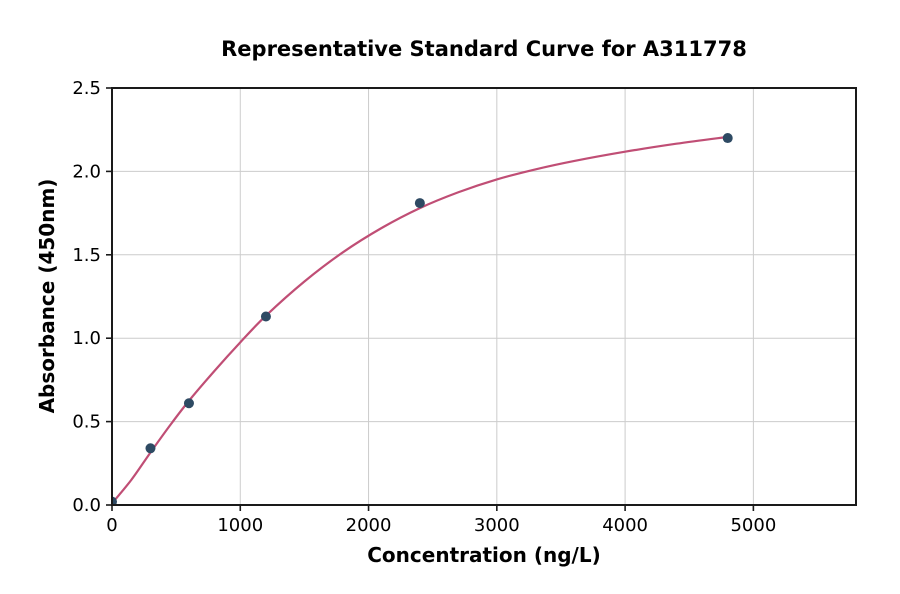 The height and width of the screenshot is (594, 900). Describe the element at coordinates (483, 555) in the screenshot. I see `x-axis-label: Concentration (ng/L)` at that location.